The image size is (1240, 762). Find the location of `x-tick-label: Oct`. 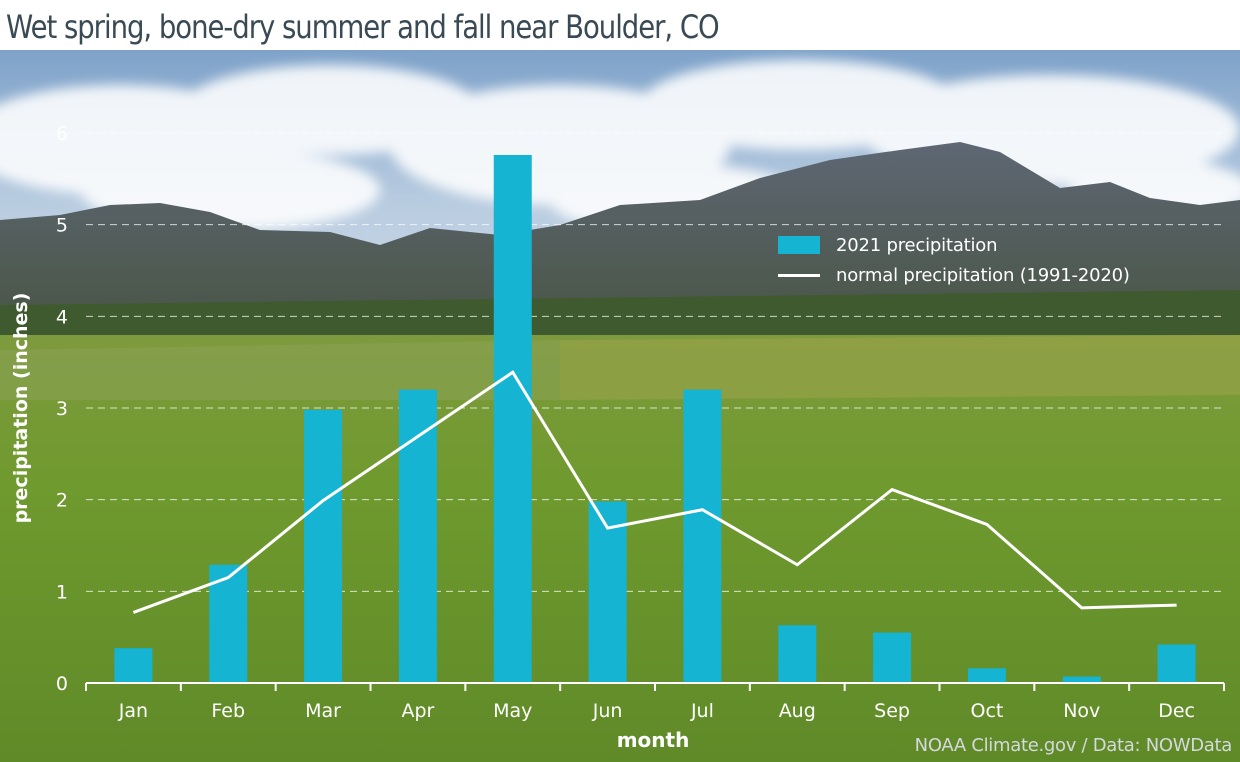

x-tick-label: Oct is located at coordinates (986, 711).